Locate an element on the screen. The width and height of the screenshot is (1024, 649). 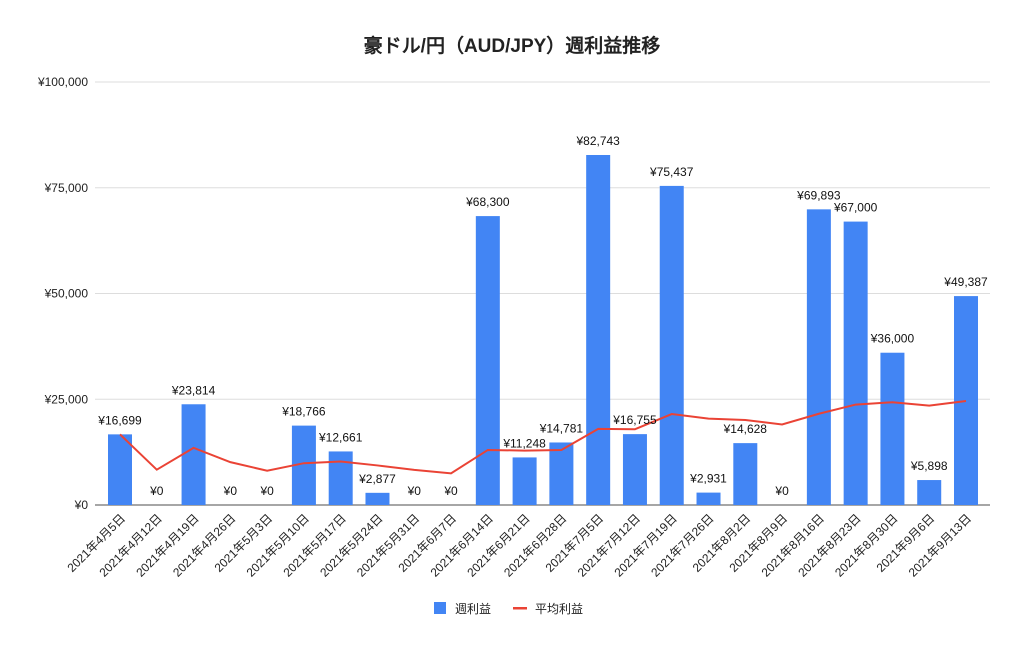
data-label: ¥5,898 is located at coordinates (929, 466).